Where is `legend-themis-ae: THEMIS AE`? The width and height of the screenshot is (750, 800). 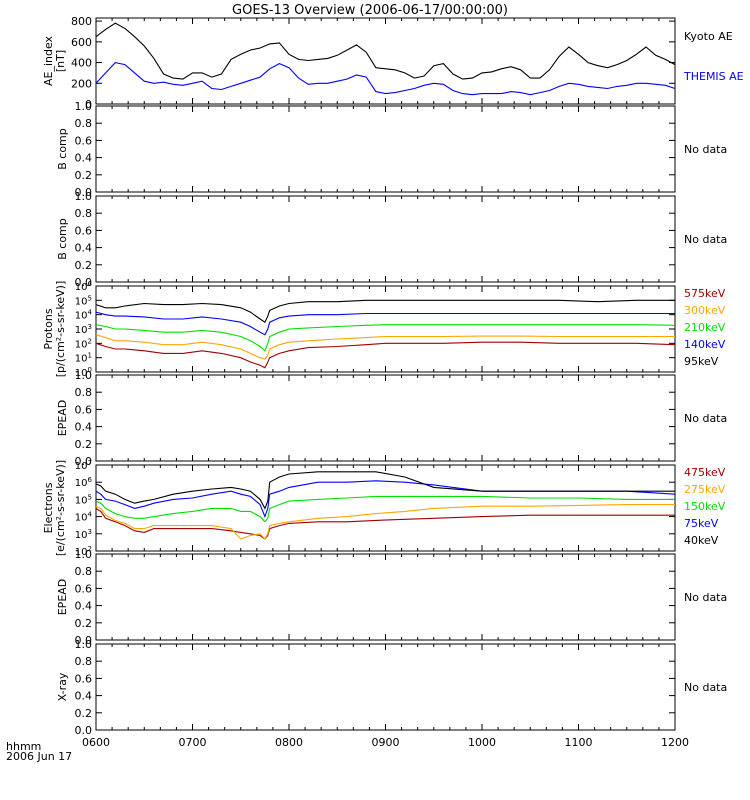
legend-themis-ae: THEMIS AE is located at coordinates (713, 76).